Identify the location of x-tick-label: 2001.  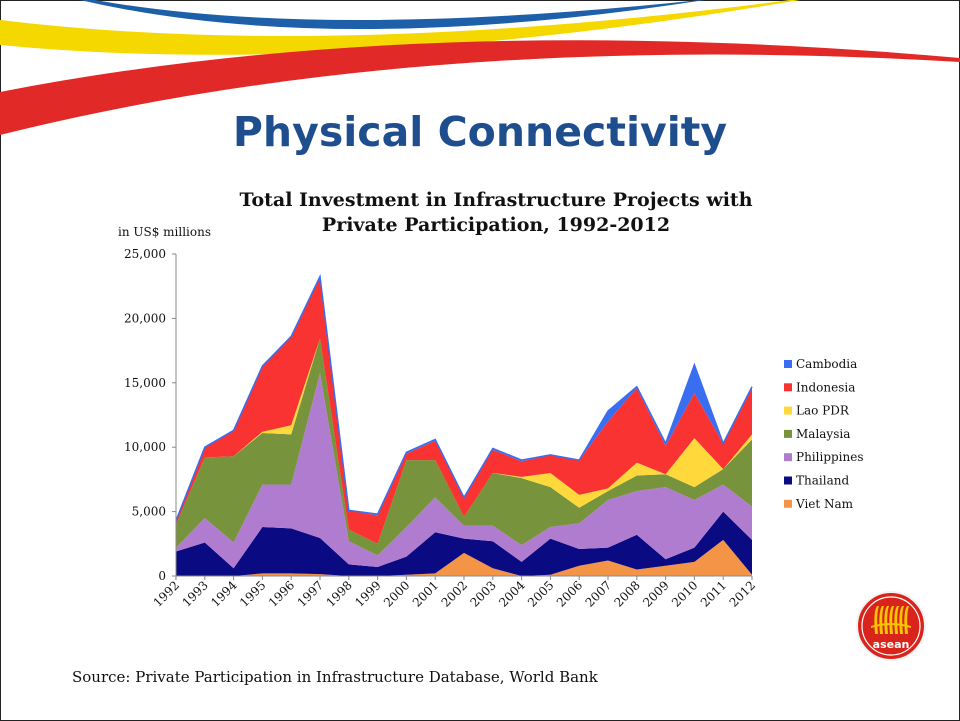
(425, 593).